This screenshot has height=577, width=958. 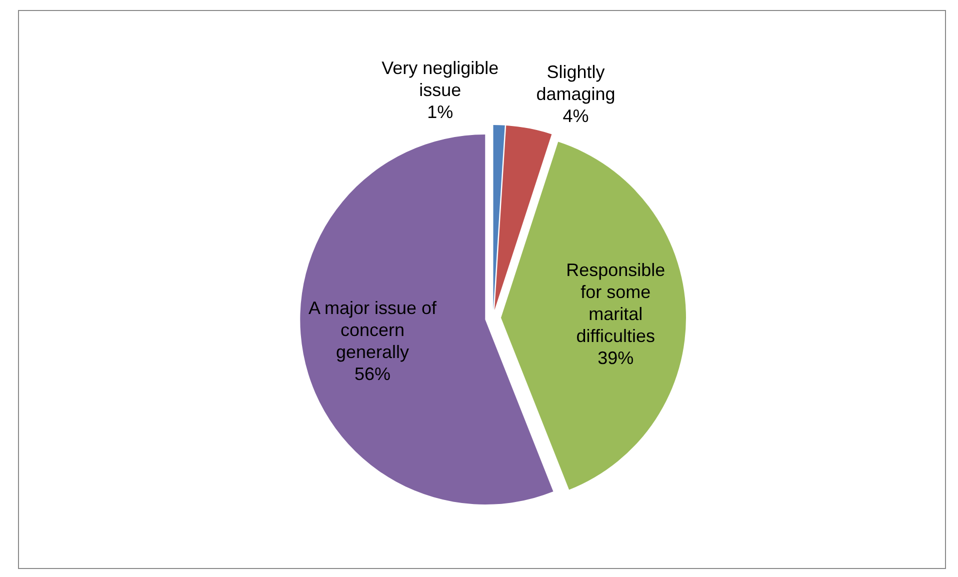 What do you see at coordinates (616, 358) in the screenshot?
I see `data-label: 39%` at bounding box center [616, 358].